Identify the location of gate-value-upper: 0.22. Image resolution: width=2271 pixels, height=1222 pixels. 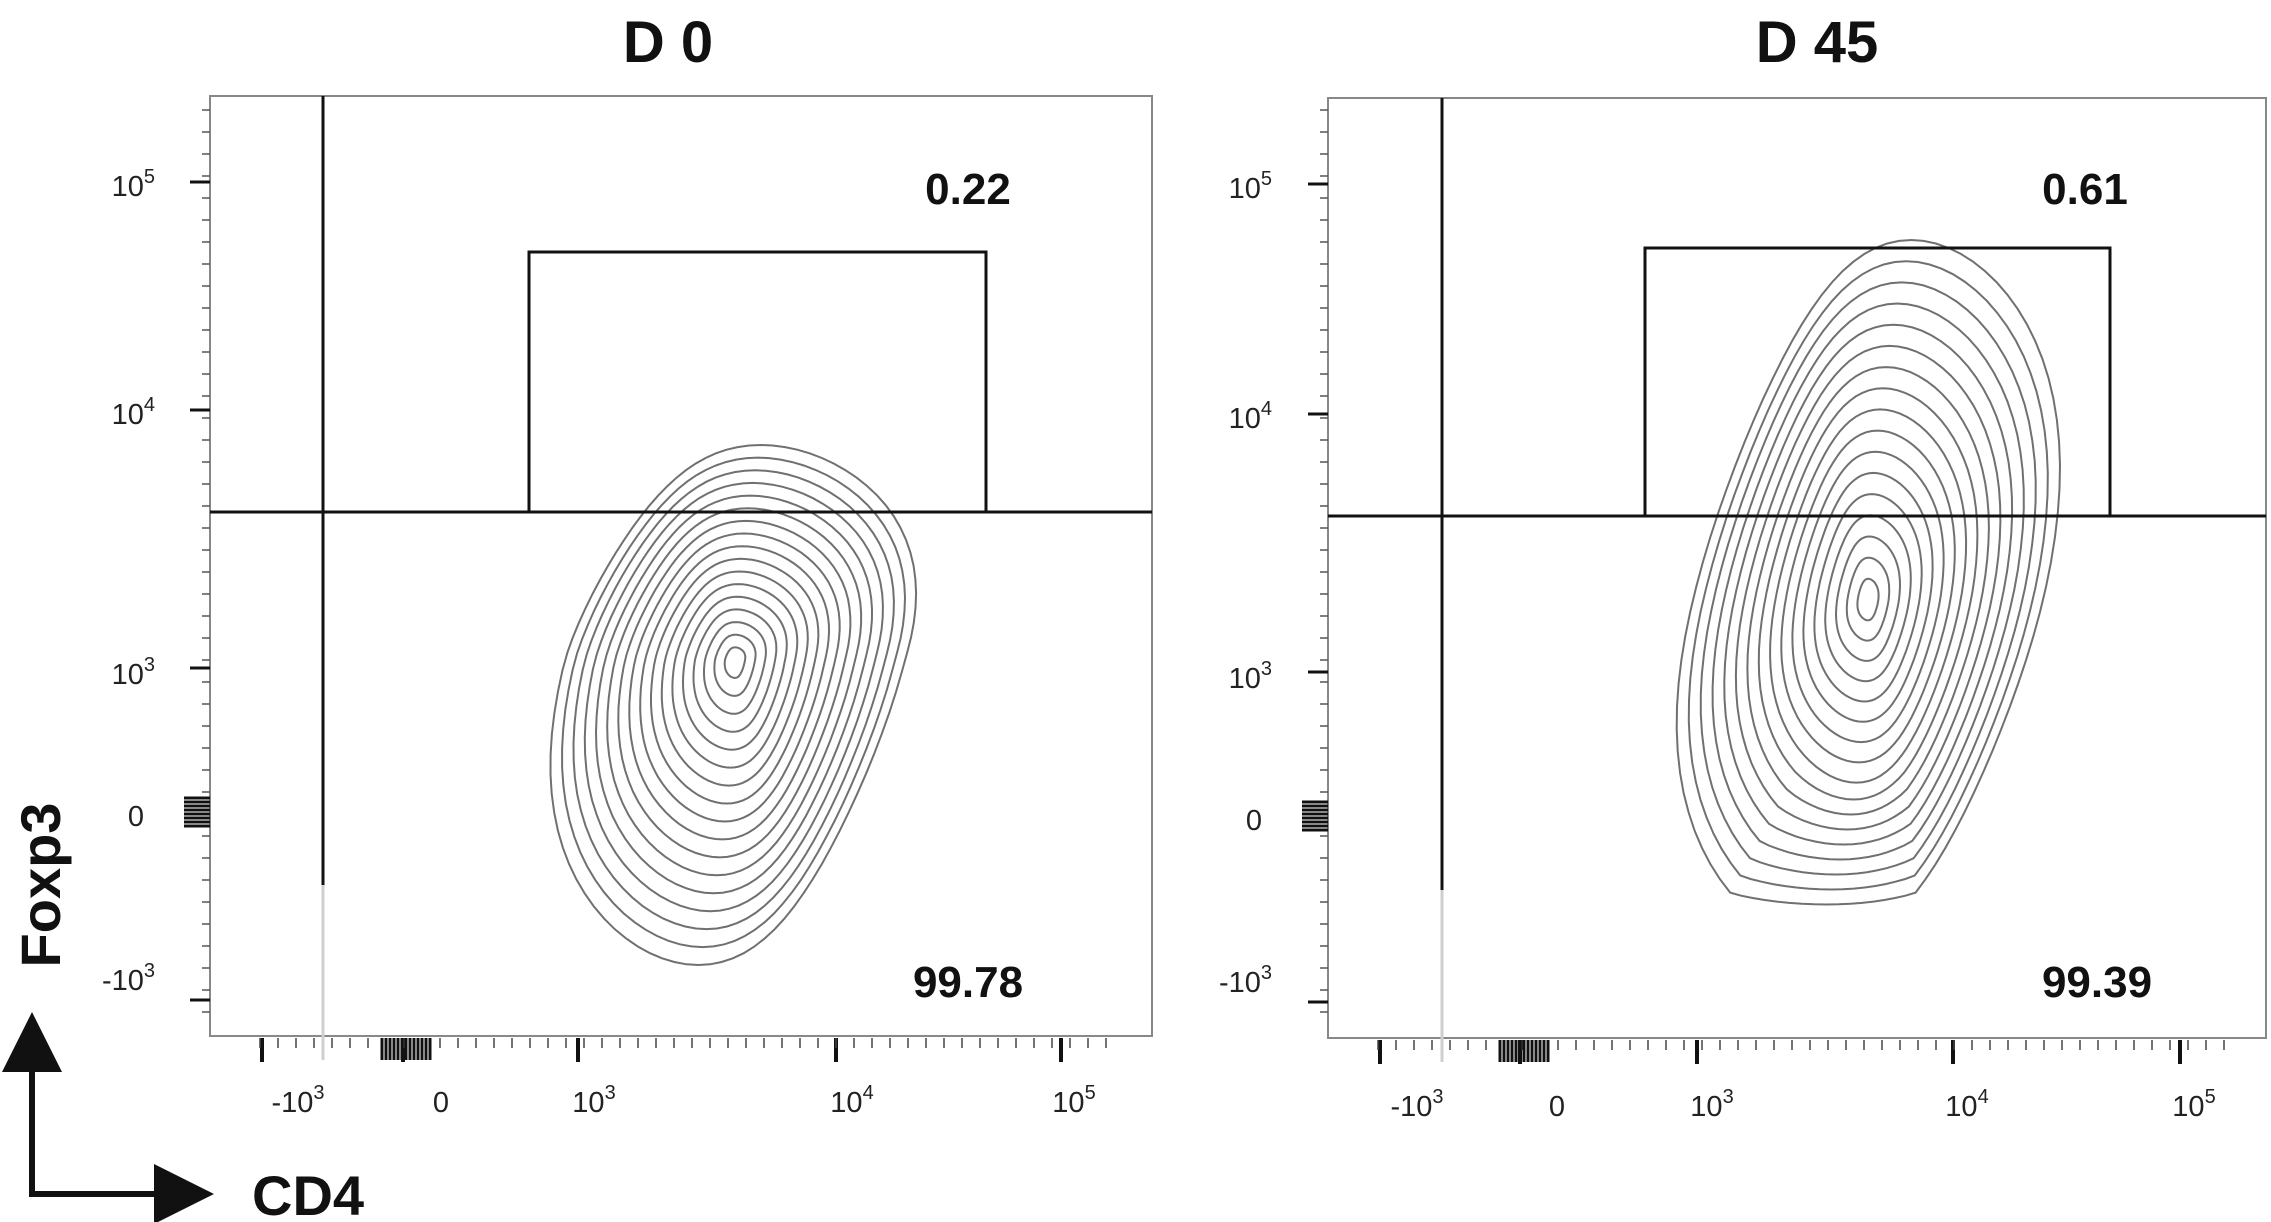
(968, 189).